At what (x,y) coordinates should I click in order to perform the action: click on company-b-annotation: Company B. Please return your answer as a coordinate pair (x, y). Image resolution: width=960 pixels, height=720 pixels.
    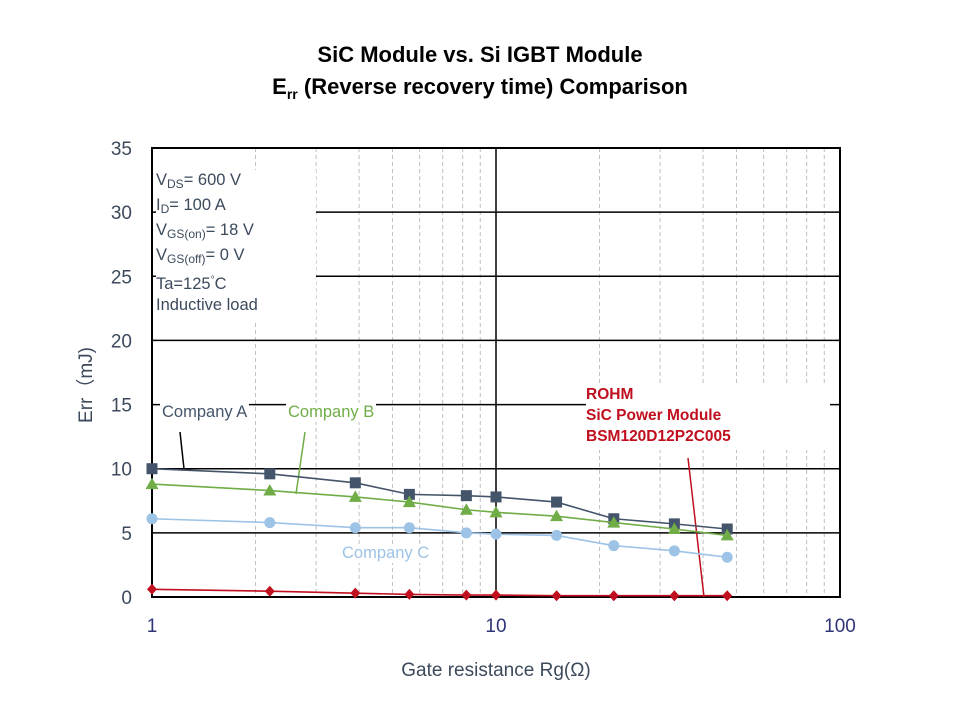
    Looking at the image, I should click on (331, 412).